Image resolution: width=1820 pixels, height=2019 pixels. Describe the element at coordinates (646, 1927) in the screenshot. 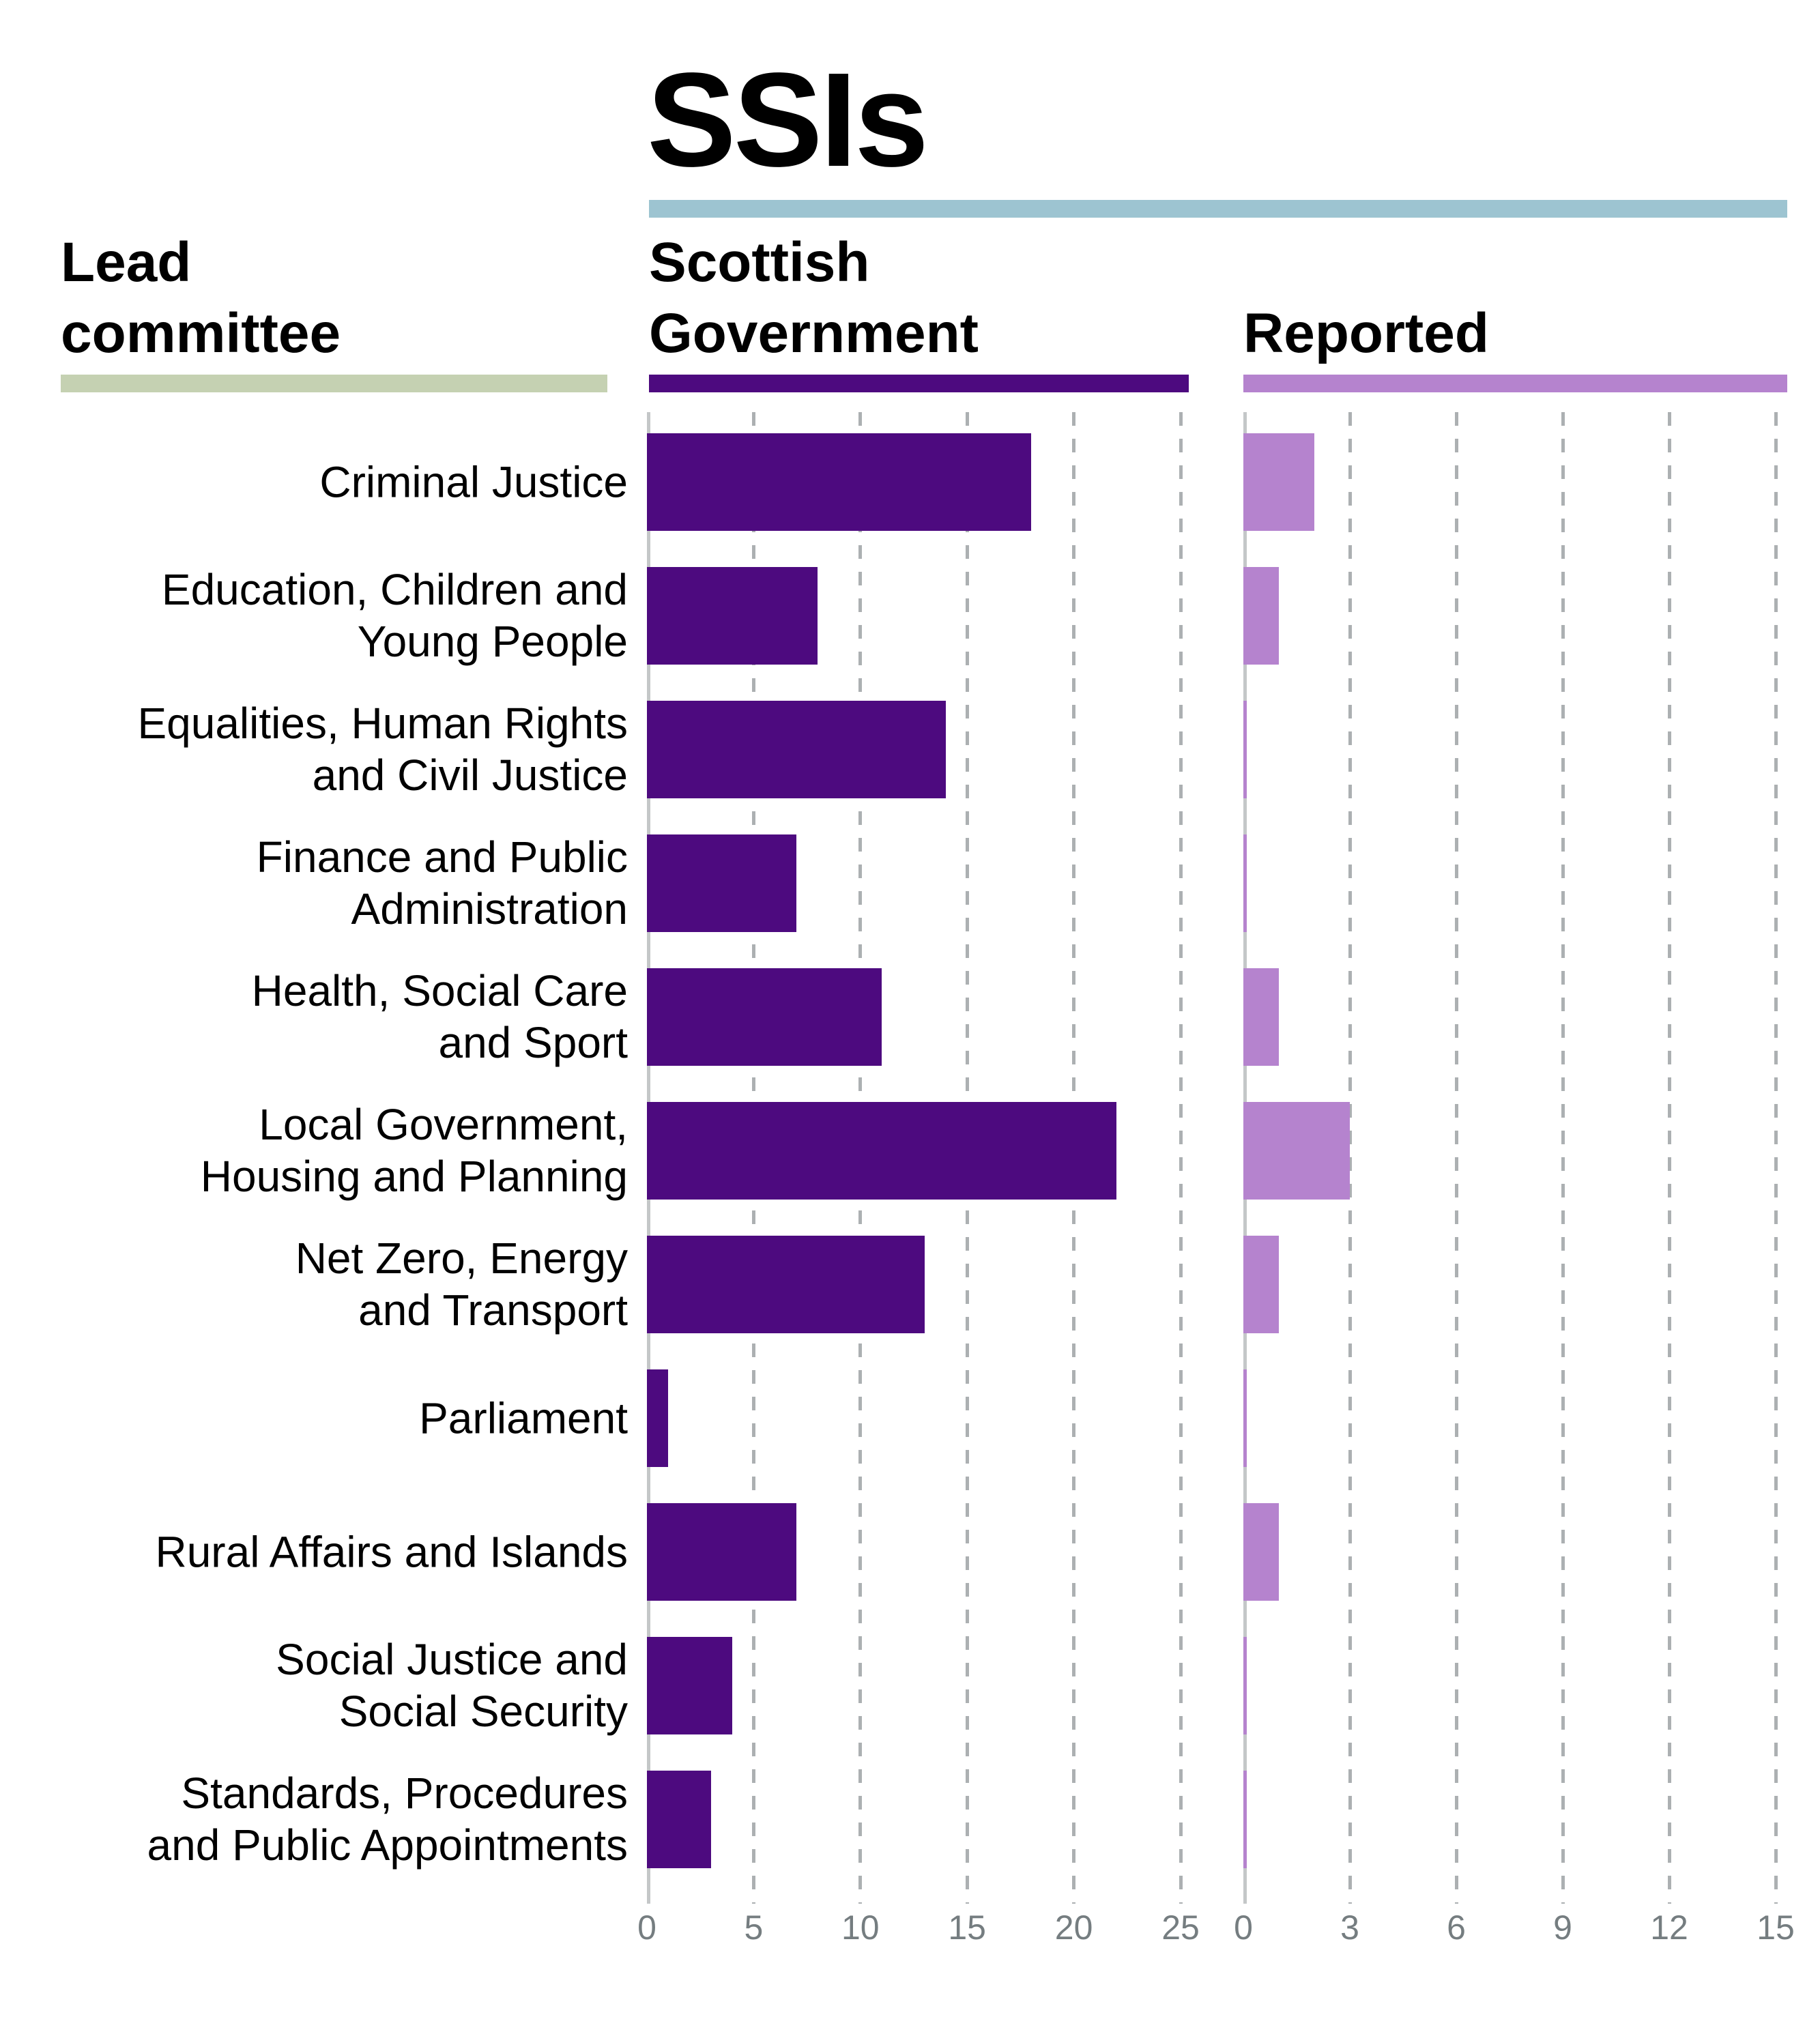

I see `scottish-government-x-tick-label-0: 0` at that location.